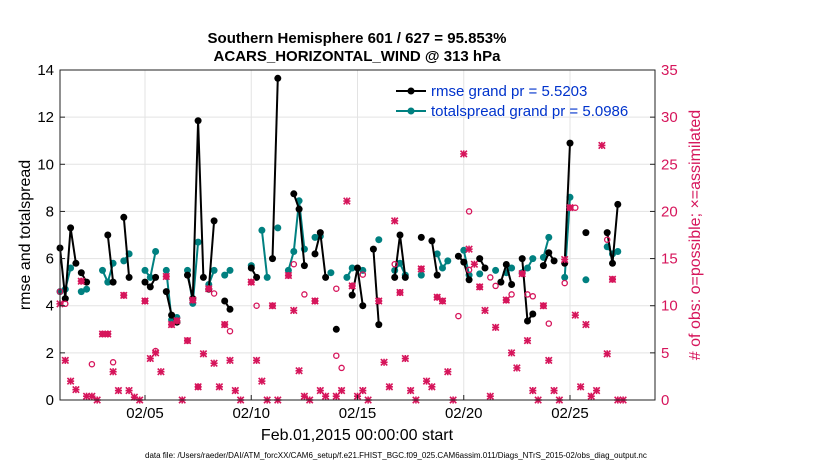 This screenshot has height=470, width=830. Describe the element at coordinates (50, 400) in the screenshot. I see `left-tick-label: 0` at that location.